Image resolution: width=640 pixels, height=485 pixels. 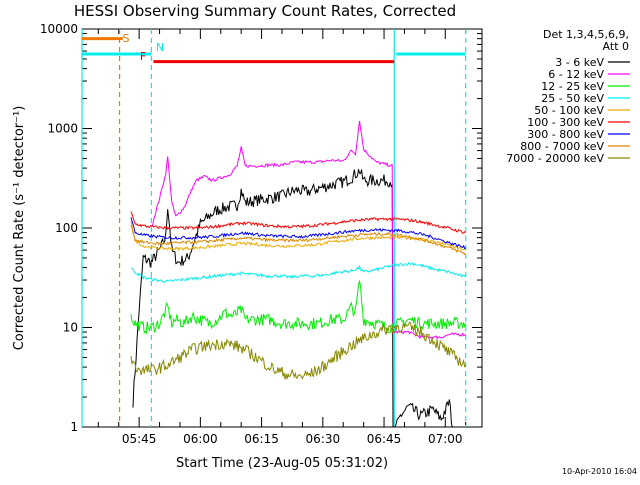 What do you see at coordinates (572, 98) in the screenshot?
I see `legend-entry: 25 - 50 keV` at bounding box center [572, 98].